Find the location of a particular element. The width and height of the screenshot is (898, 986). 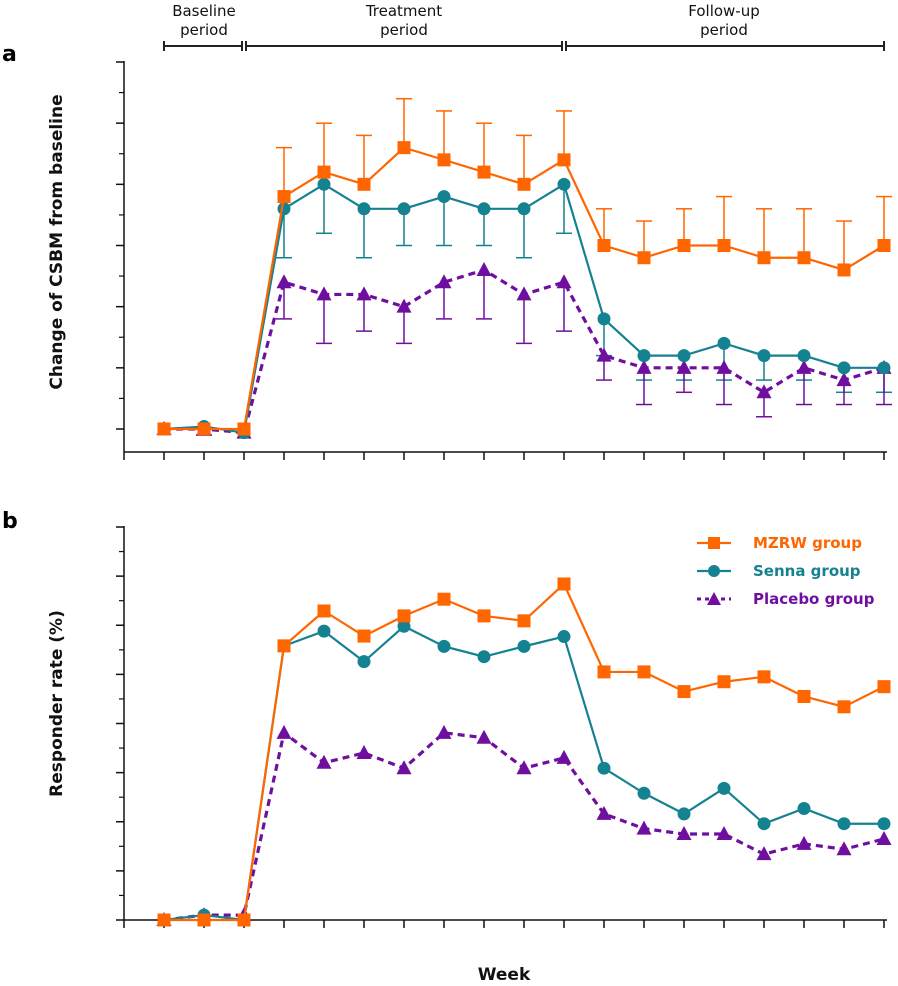

legend-marker-square is located at coordinates (714, 543).